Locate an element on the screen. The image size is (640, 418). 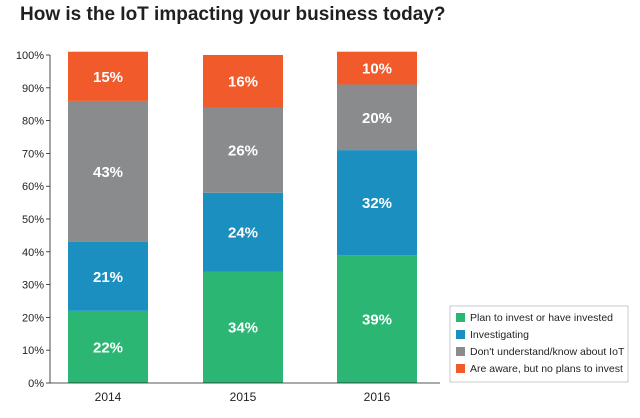
data-label: 15% is located at coordinates (108, 77).